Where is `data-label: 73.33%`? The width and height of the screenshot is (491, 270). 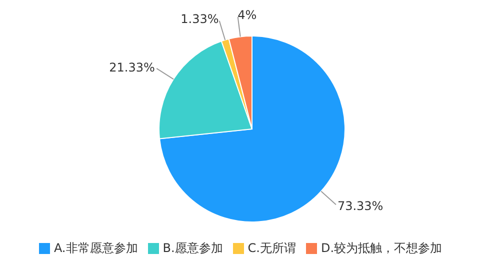
data-label: 73.33% is located at coordinates (360, 205).